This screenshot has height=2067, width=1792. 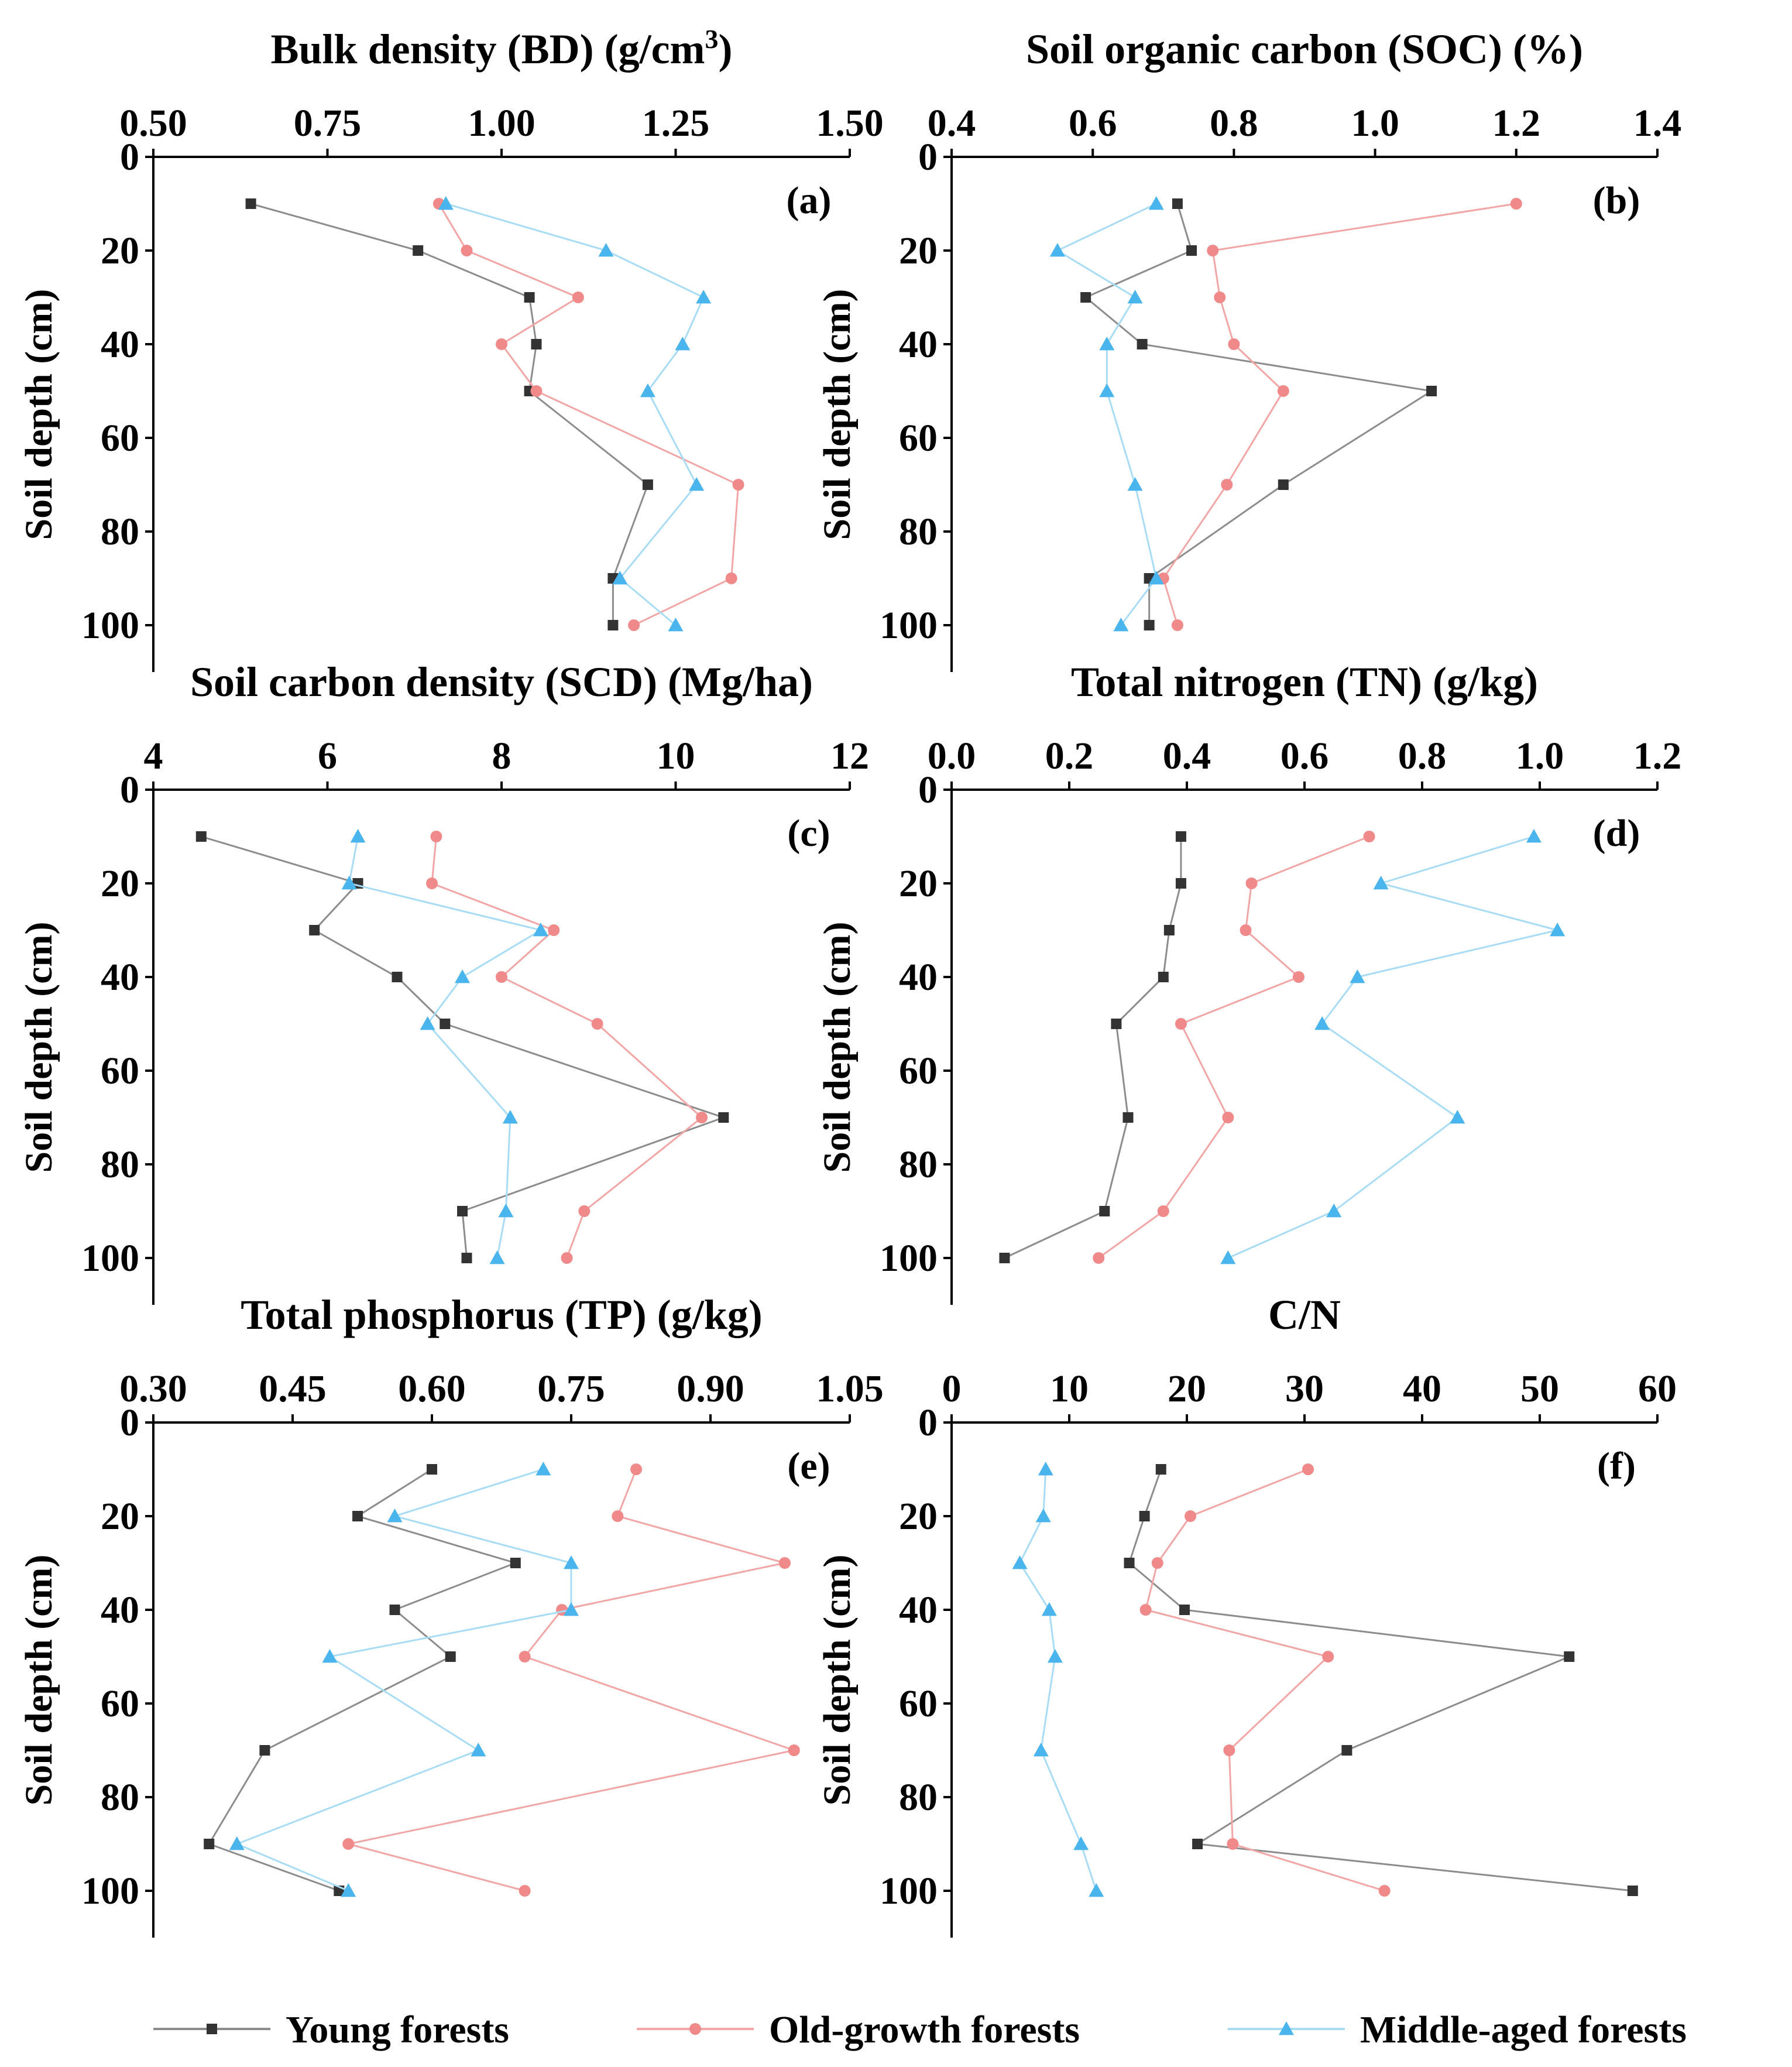 I want to click on x-tick-label: 1.4, so click(x=1657, y=124).